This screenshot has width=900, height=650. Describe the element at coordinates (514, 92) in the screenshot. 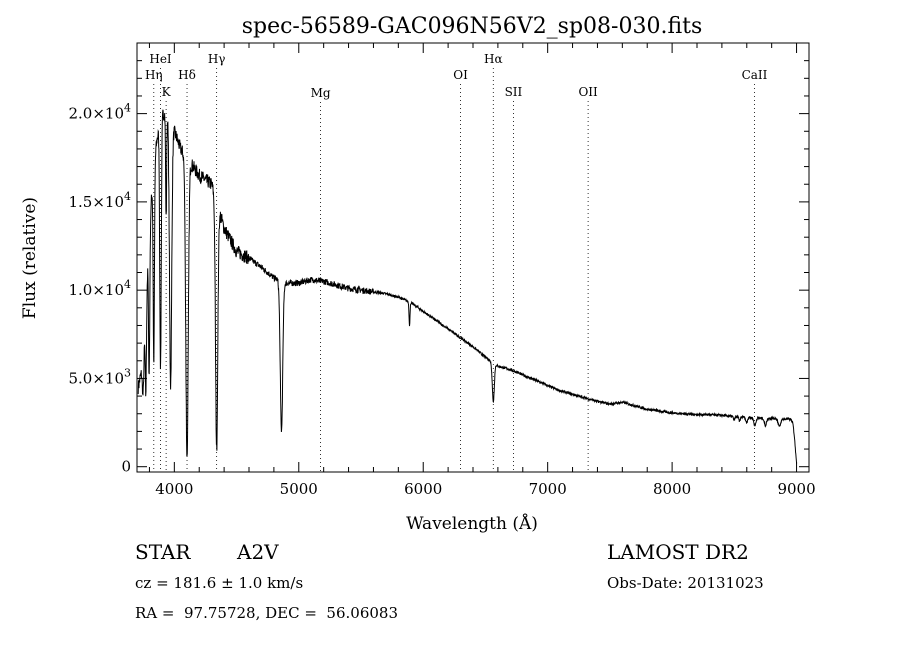

I see `line-marker-label: SII` at that location.